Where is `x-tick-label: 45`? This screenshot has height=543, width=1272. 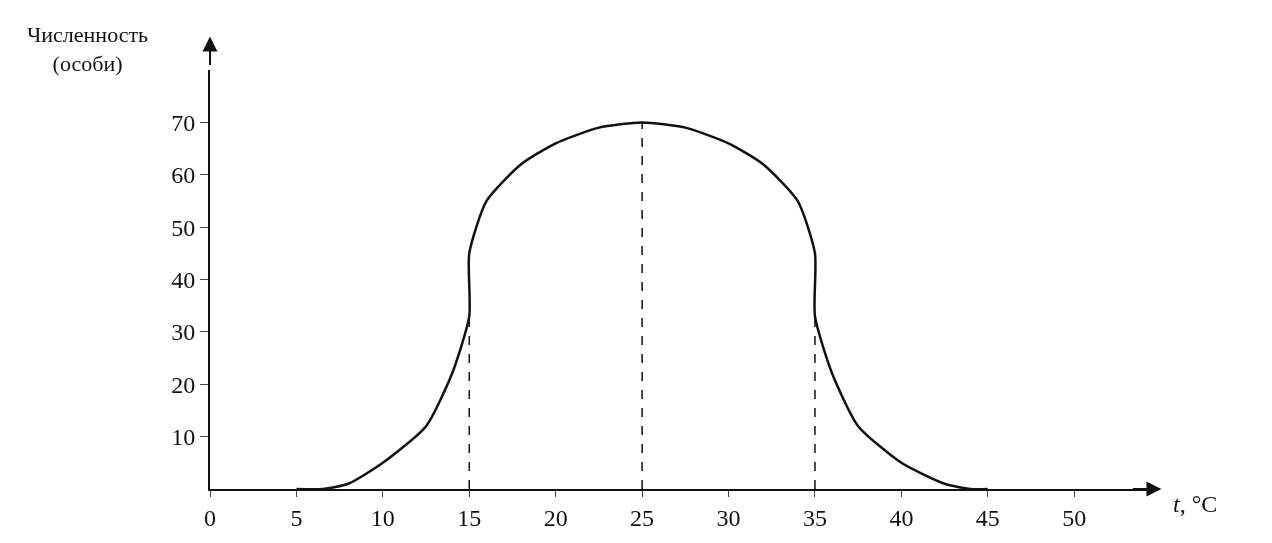
x-tick-label: 45 is located at coordinates (987, 517).